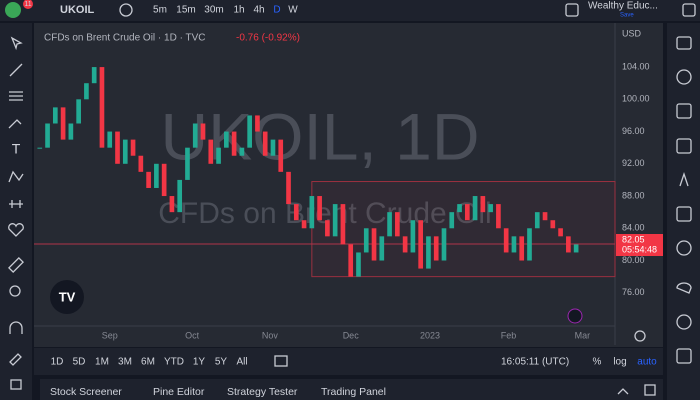 This screenshot has height=400, width=700. Describe the element at coordinates (199, 362) in the screenshot. I see `range-button: 1Y` at that location.